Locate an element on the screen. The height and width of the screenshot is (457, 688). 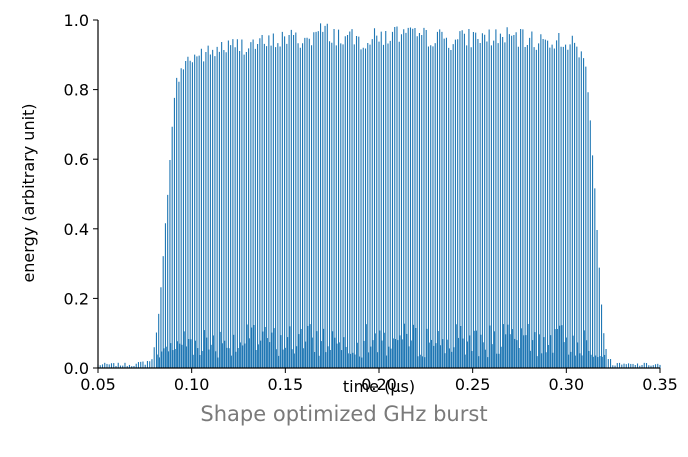
y-tick-label: 1.0 is located at coordinates (76, 20).